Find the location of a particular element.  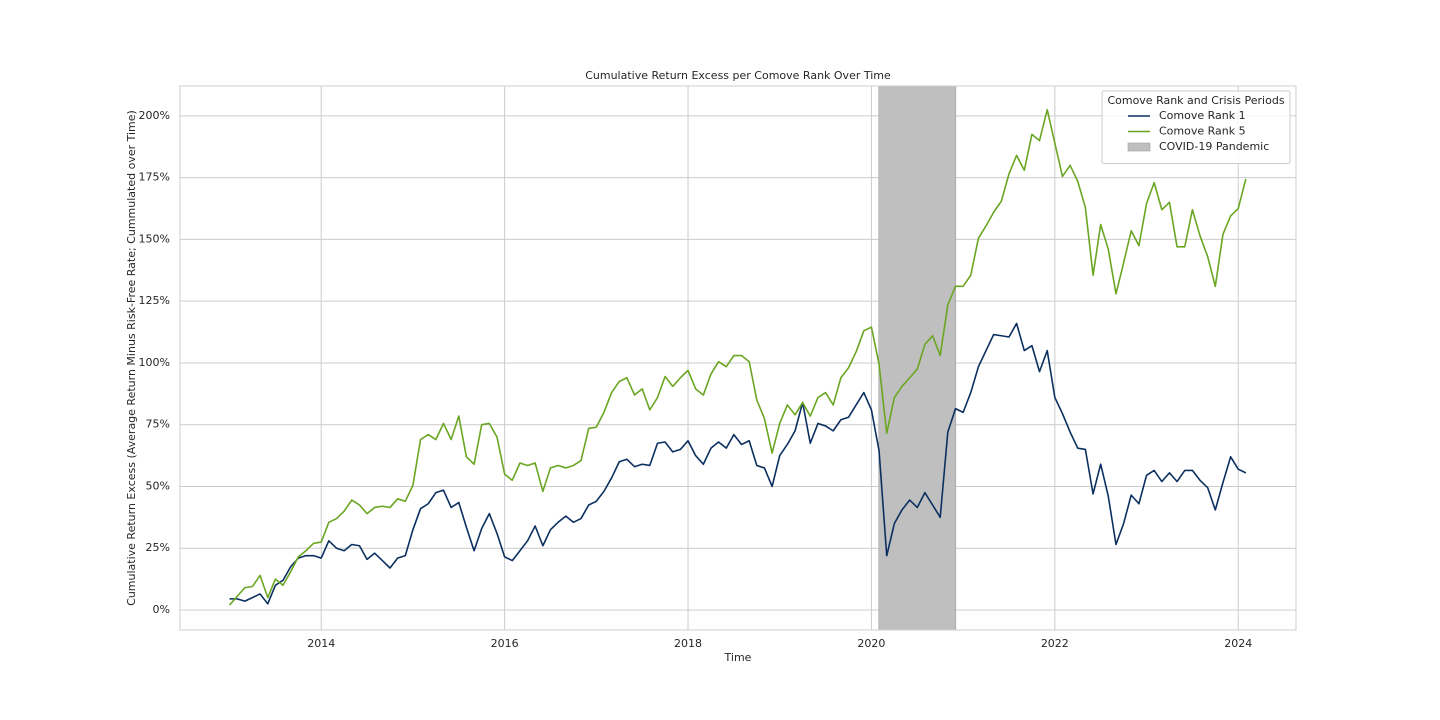

y-tick-label: 175% is located at coordinates (154, 177).